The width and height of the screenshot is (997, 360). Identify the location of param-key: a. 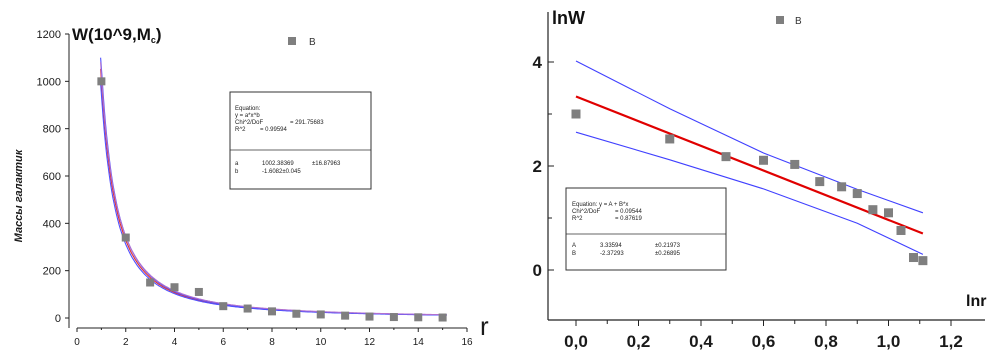
(237, 164).